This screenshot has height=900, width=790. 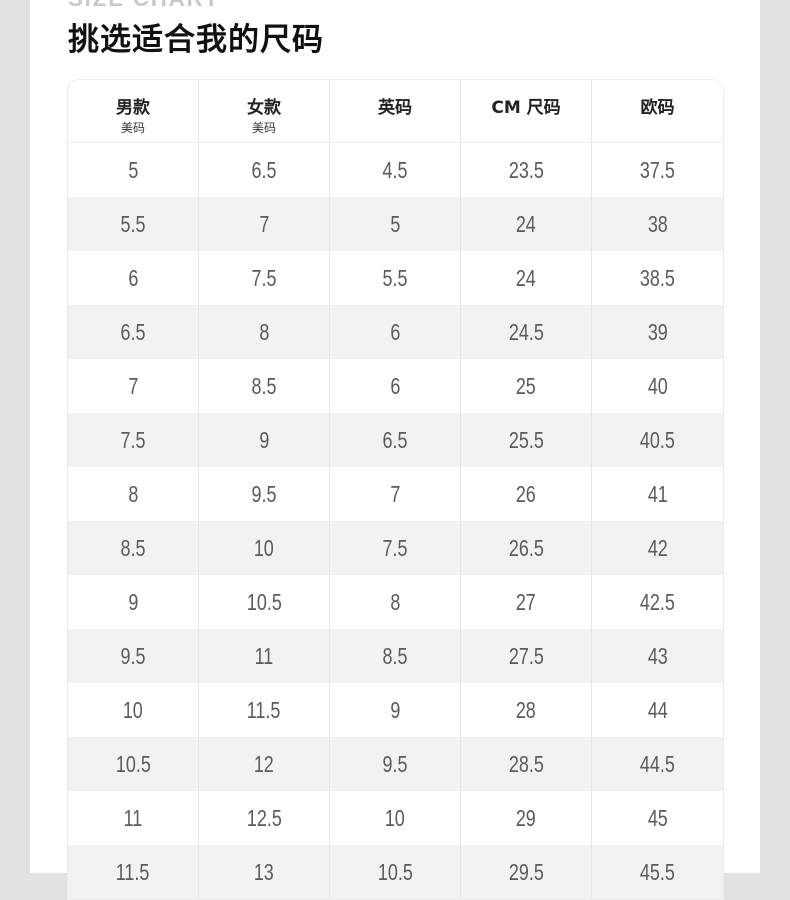 I want to click on cell-value: 29.5, so click(x=526, y=871).